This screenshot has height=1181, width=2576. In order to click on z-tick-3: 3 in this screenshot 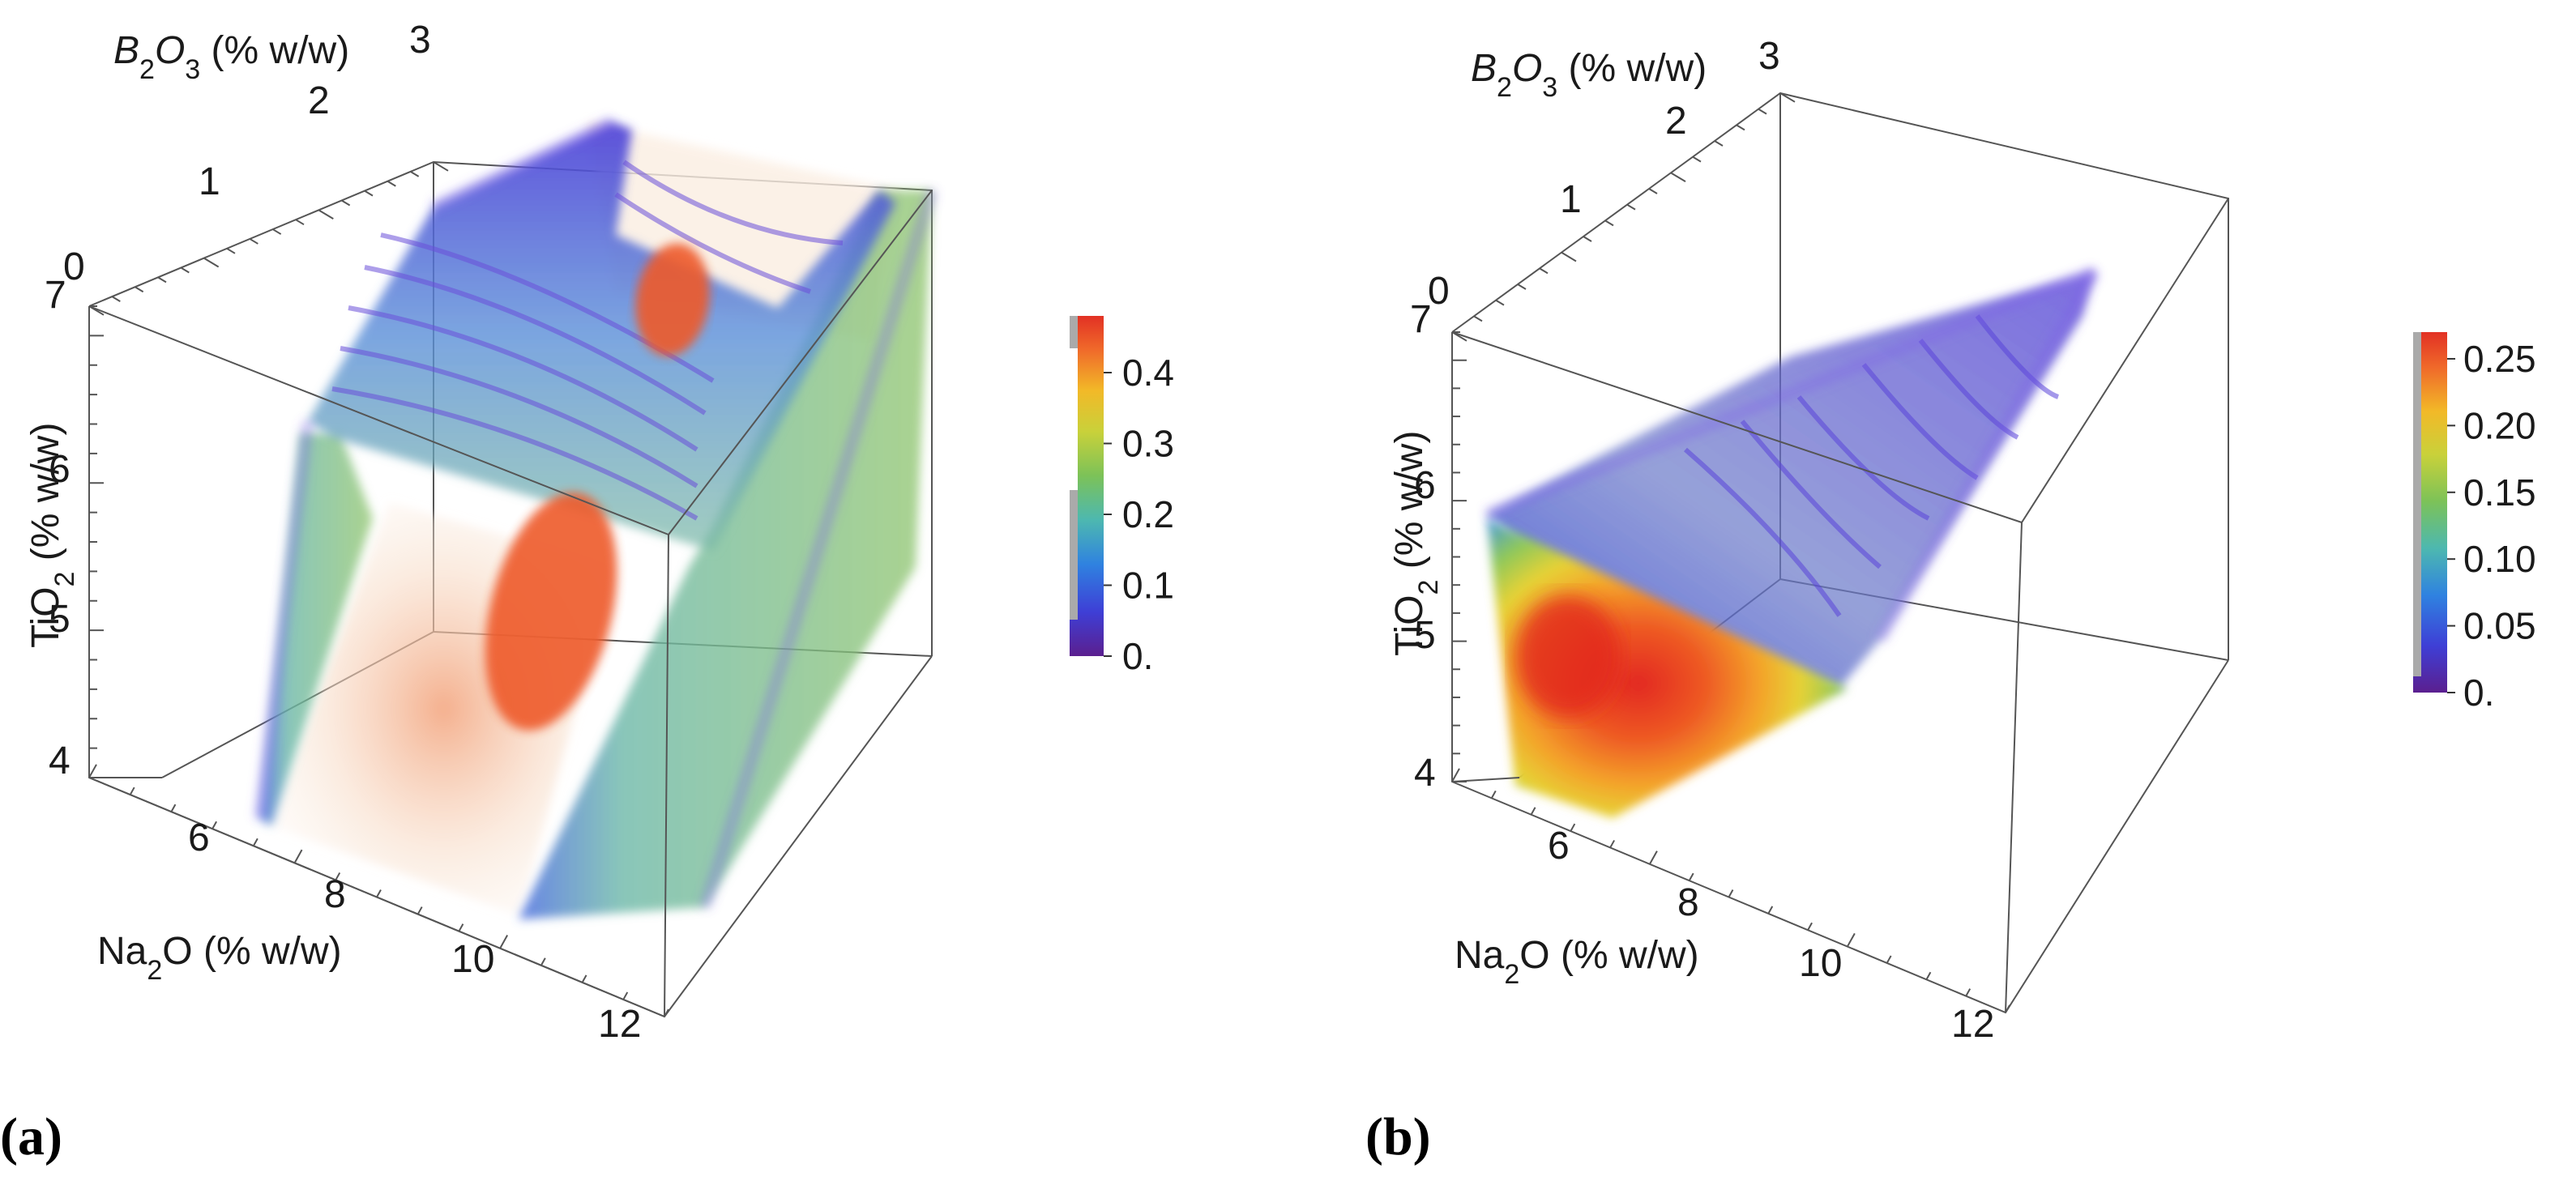, I will do `click(420, 40)`.